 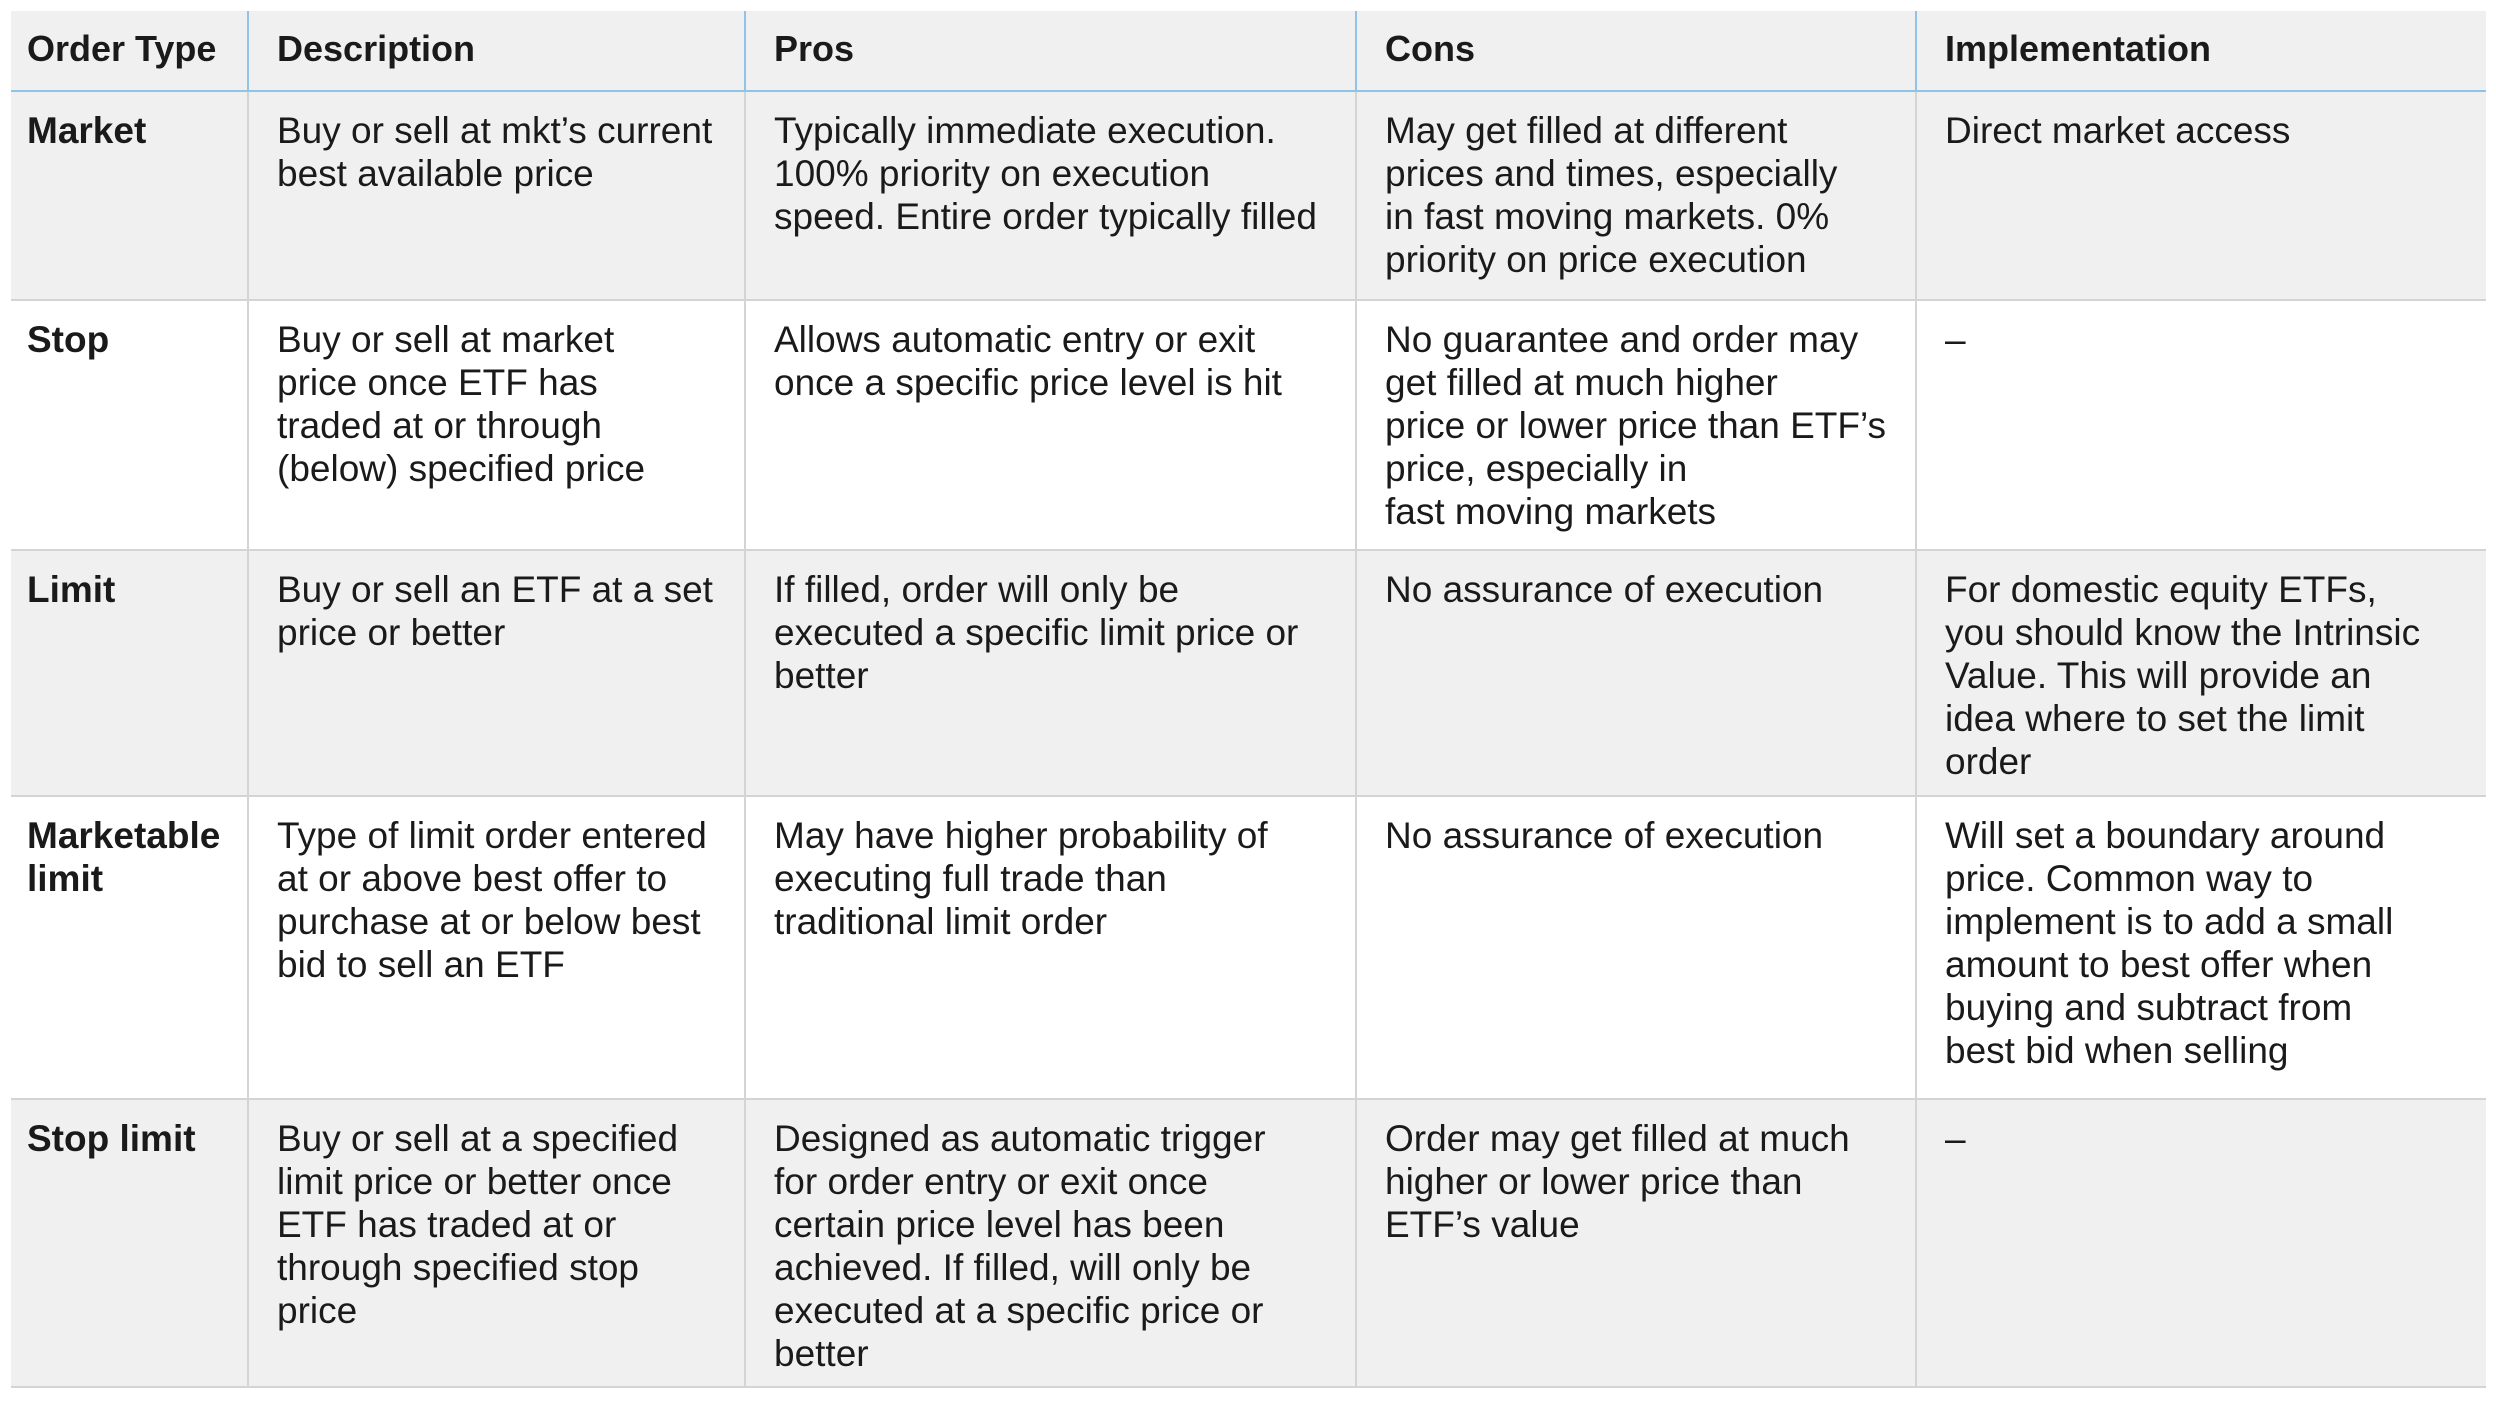 What do you see at coordinates (497, 51) in the screenshot?
I see `header-description: Description` at bounding box center [497, 51].